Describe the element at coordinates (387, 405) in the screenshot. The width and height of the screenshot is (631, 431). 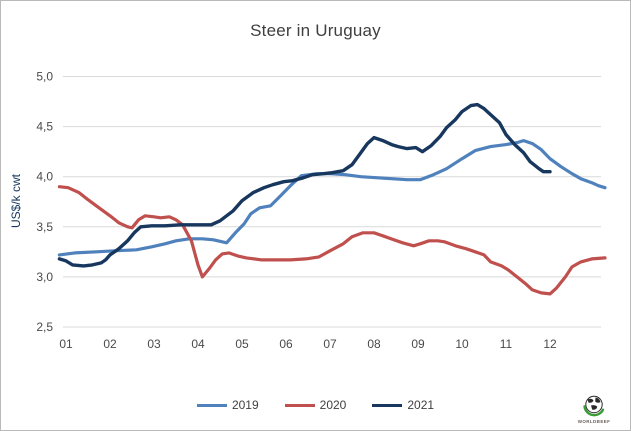
I see `legend-swatch-2021` at that location.